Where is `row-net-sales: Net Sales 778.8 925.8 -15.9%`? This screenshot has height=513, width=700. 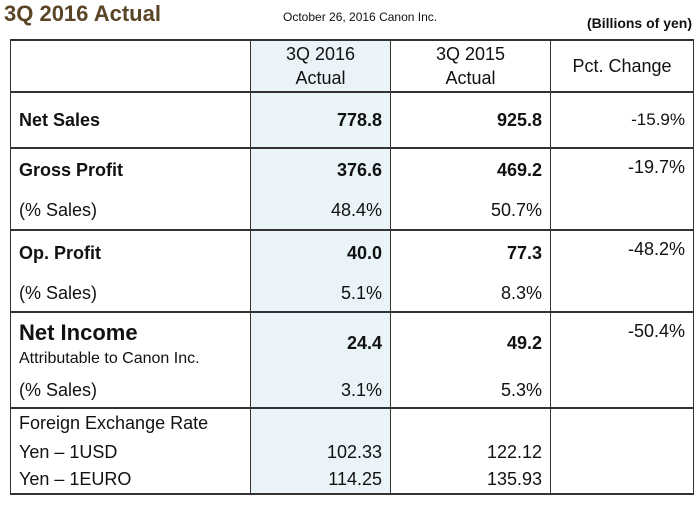
row-net-sales: Net Sales 778.8 925.8 -15.9% is located at coordinates (352, 119).